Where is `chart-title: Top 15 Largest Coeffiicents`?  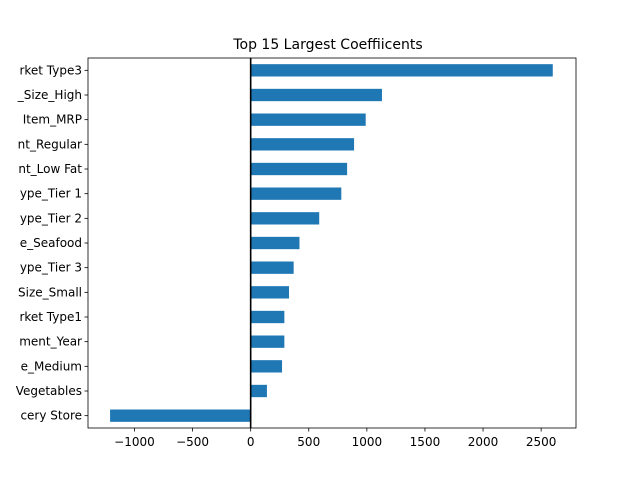
chart-title: Top 15 Largest Coeffiicents is located at coordinates (327, 45).